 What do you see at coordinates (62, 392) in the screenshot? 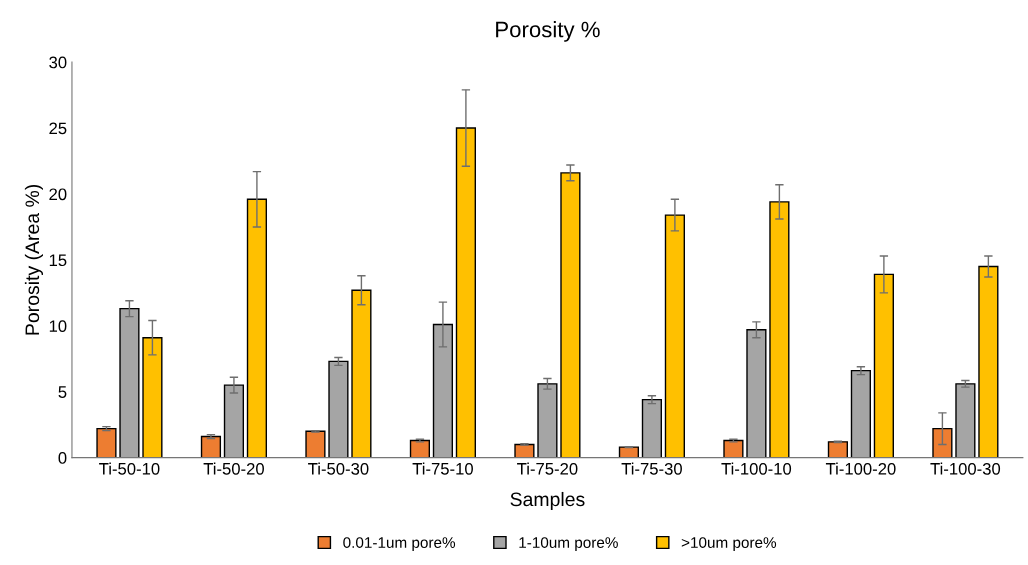
I see `y-tick-label: 5` at bounding box center [62, 392].